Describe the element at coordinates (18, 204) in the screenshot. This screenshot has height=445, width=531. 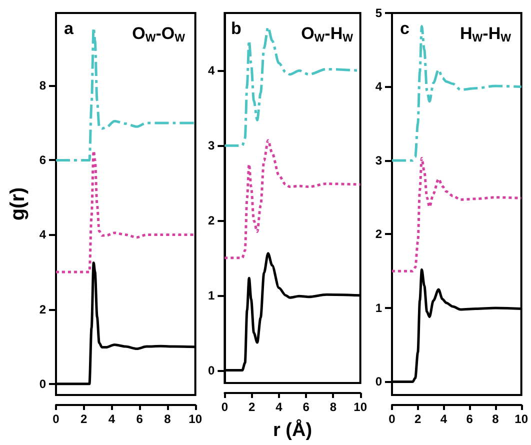
I see `y-axis-title: g(r)` at that location.